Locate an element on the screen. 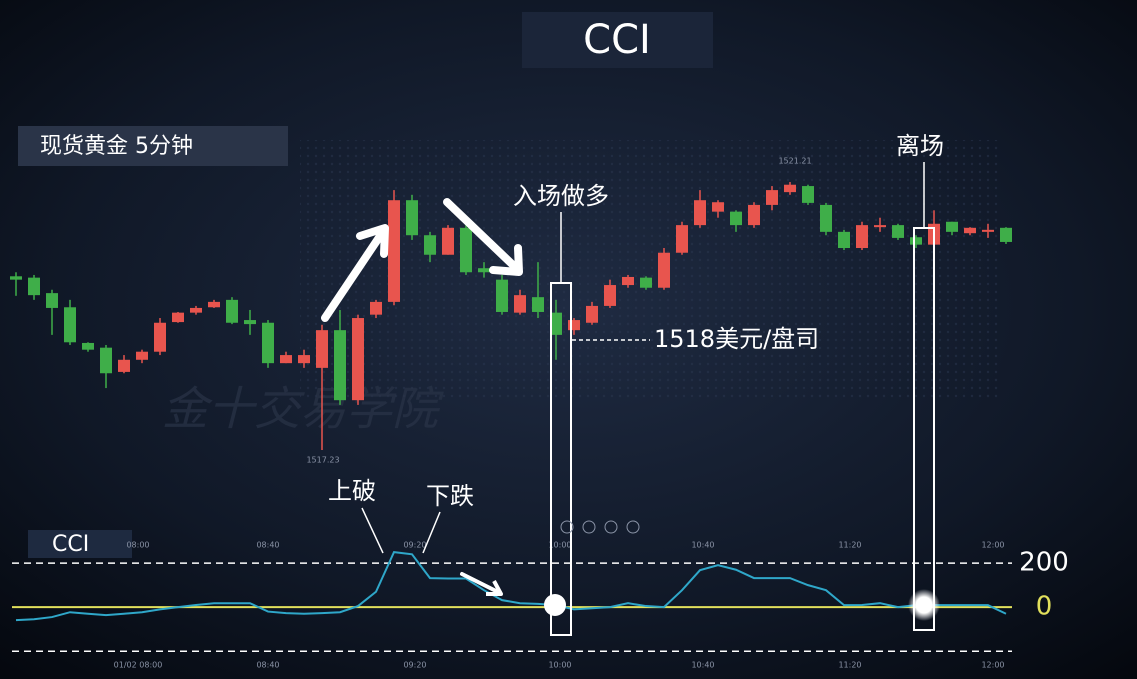 Image resolution: width=1137 pixels, height=679 pixels. y-tick-label: 200 is located at coordinates (1044, 563).